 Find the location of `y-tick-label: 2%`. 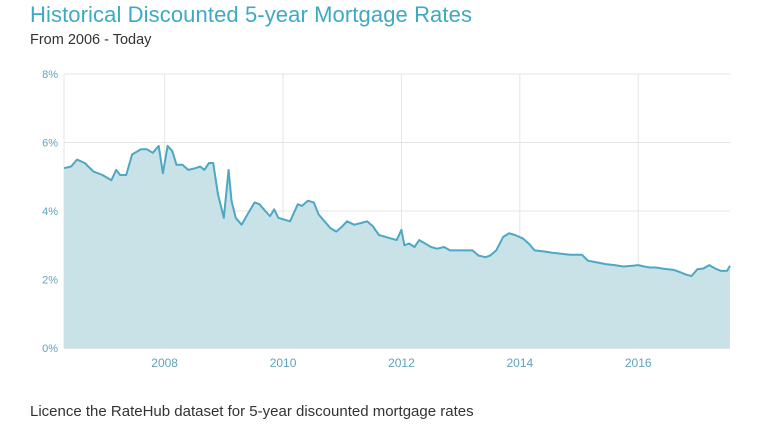

y-tick-label: 2% is located at coordinates (50, 281).